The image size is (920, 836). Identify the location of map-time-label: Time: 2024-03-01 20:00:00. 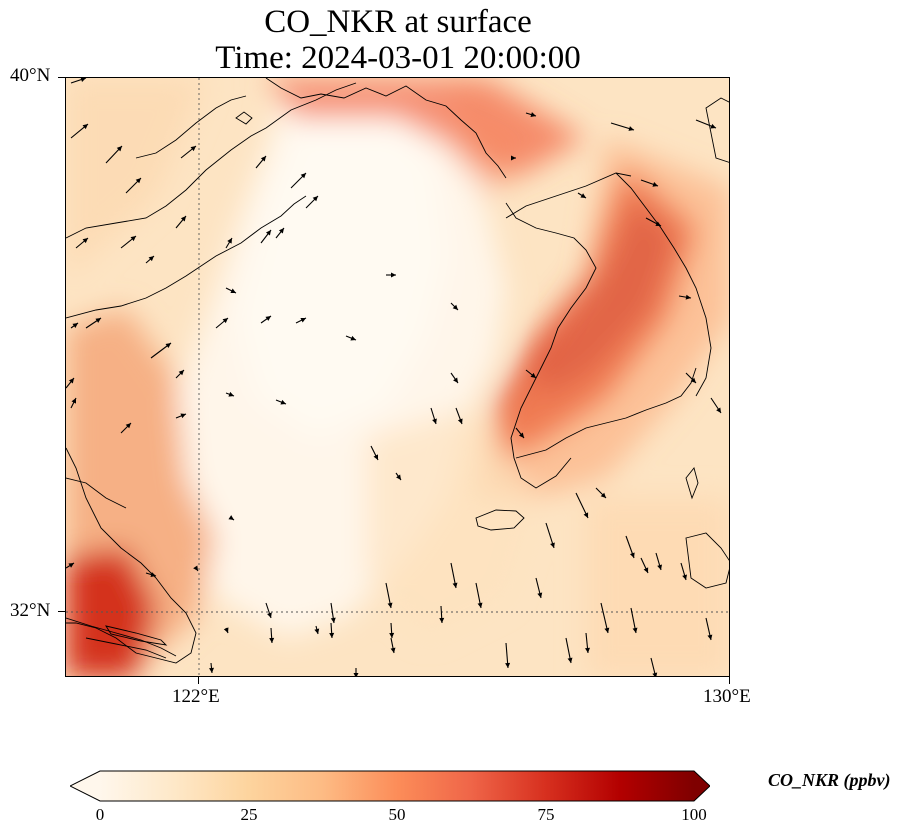
(398, 58).